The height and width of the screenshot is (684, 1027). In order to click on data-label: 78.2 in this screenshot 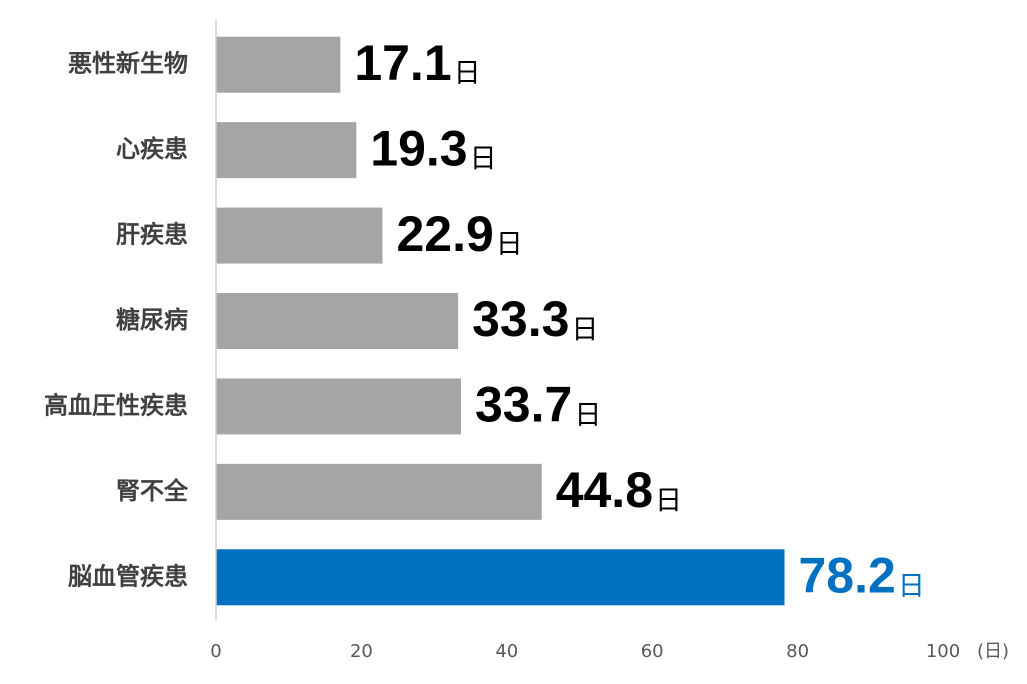, I will do `click(847, 575)`.